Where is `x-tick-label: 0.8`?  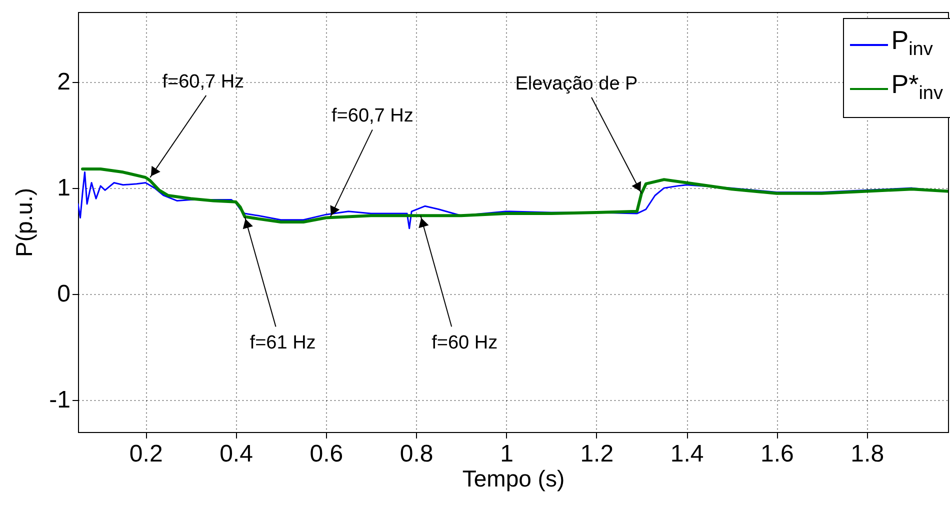
x-tick-label: 0.8 is located at coordinates (417, 454).